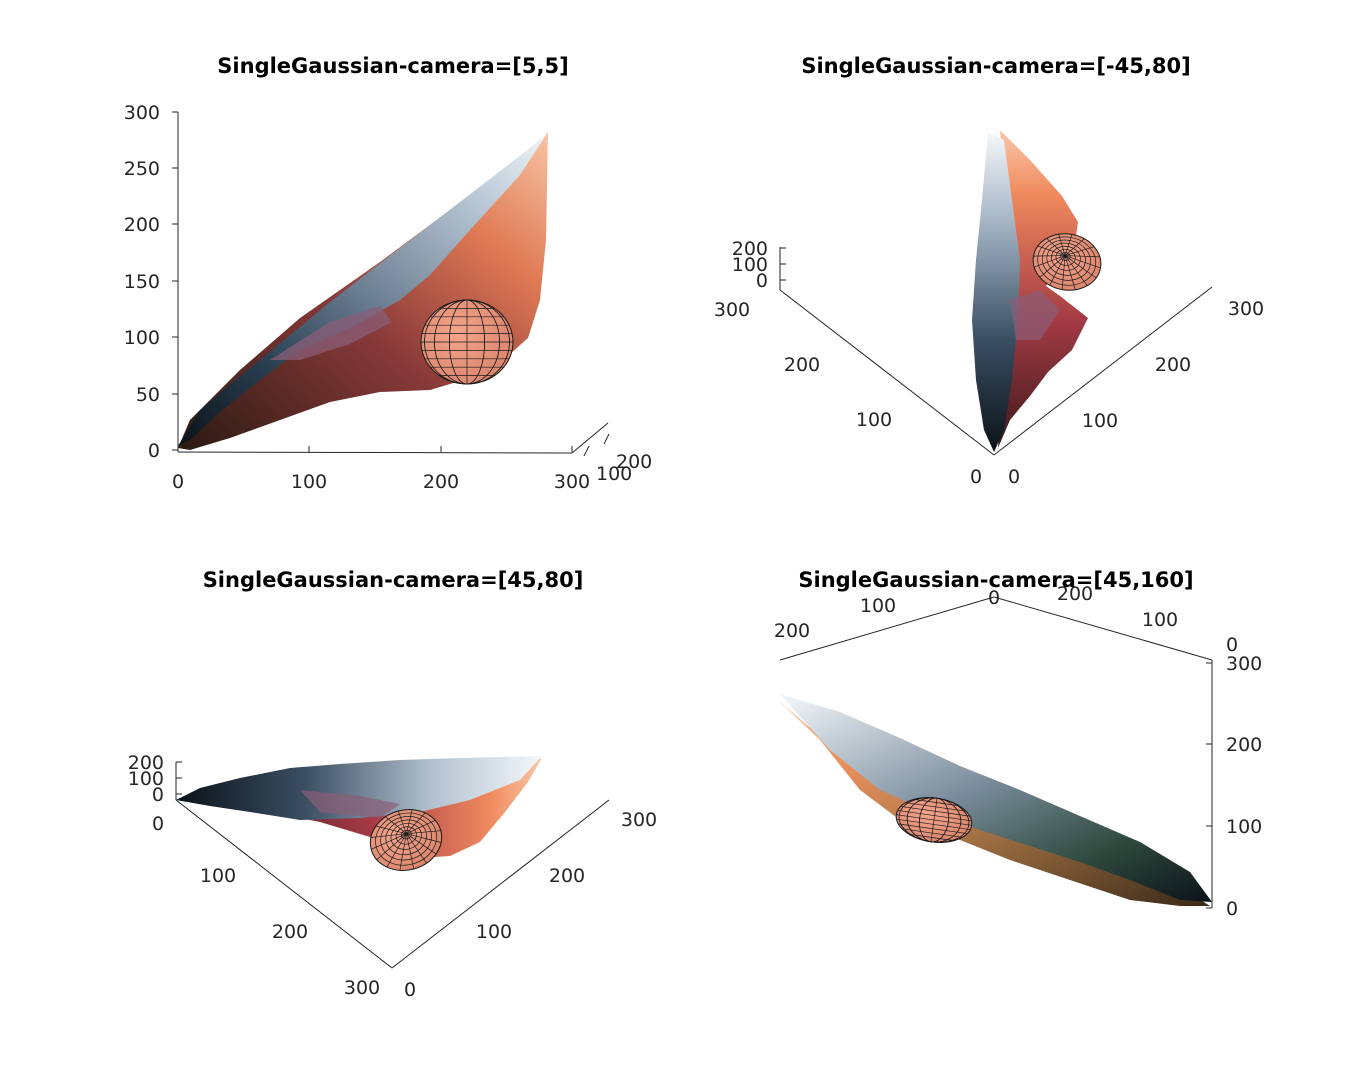 The image size is (1369, 1088). Describe the element at coordinates (995, 580) in the screenshot. I see `chart-title: SingleGaussian-camera=[45,160]` at that location.